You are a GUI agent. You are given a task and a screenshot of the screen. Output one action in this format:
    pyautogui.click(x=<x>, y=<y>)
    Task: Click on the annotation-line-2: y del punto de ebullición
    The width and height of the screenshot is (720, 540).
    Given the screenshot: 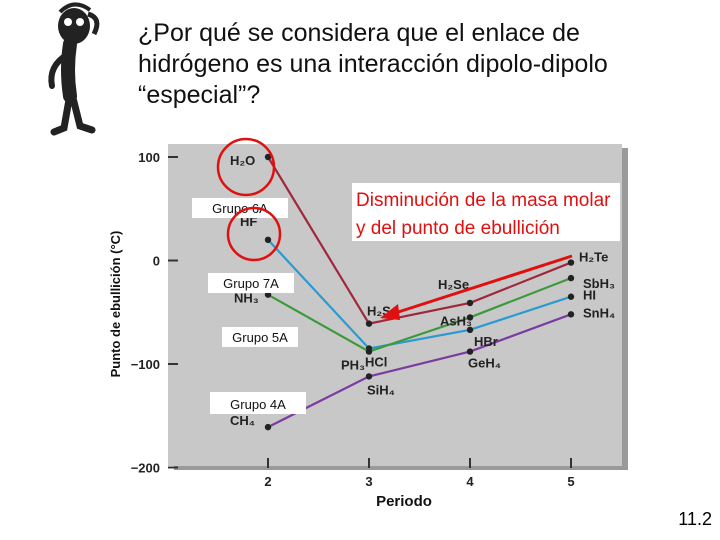 What is the action you would take?
    pyautogui.click(x=458, y=228)
    